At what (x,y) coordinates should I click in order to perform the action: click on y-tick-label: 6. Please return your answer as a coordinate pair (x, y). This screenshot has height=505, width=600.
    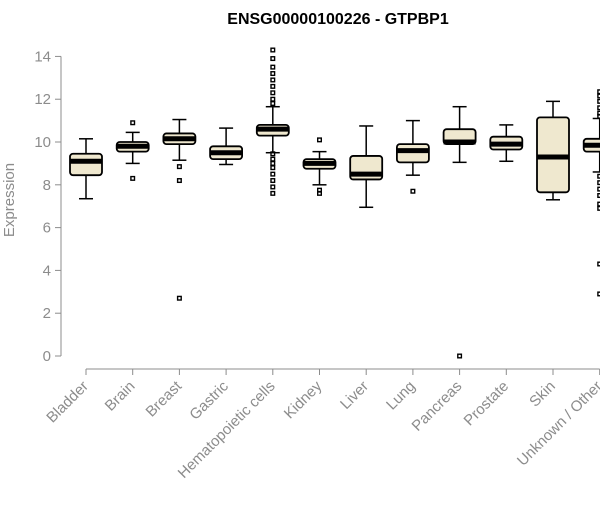
    Looking at the image, I should click on (47, 228).